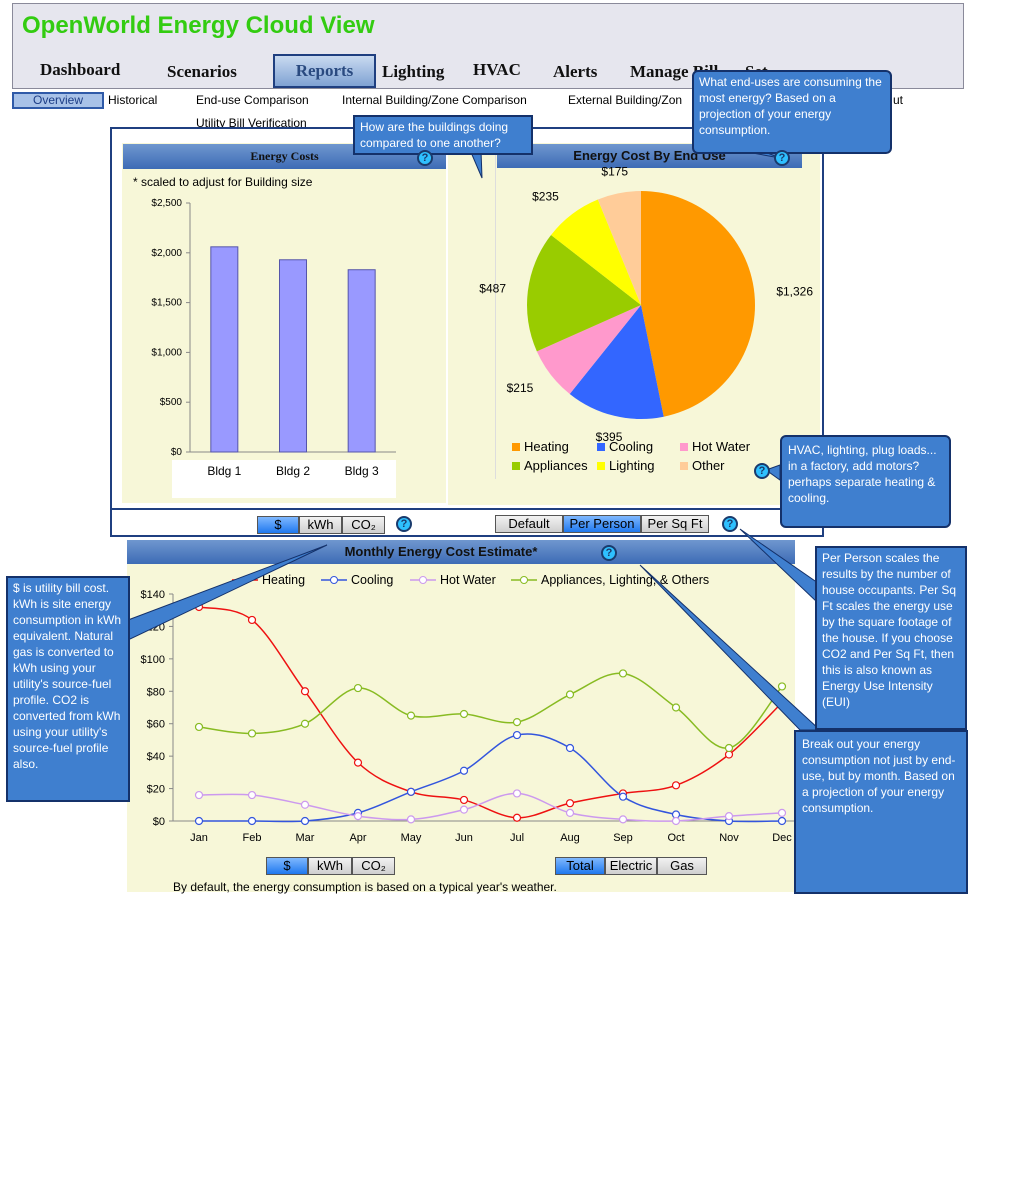 This screenshot has height=1200, width=1024. Describe the element at coordinates (596, 252) in the screenshot. I see `pie-slice-lighting` at that location.